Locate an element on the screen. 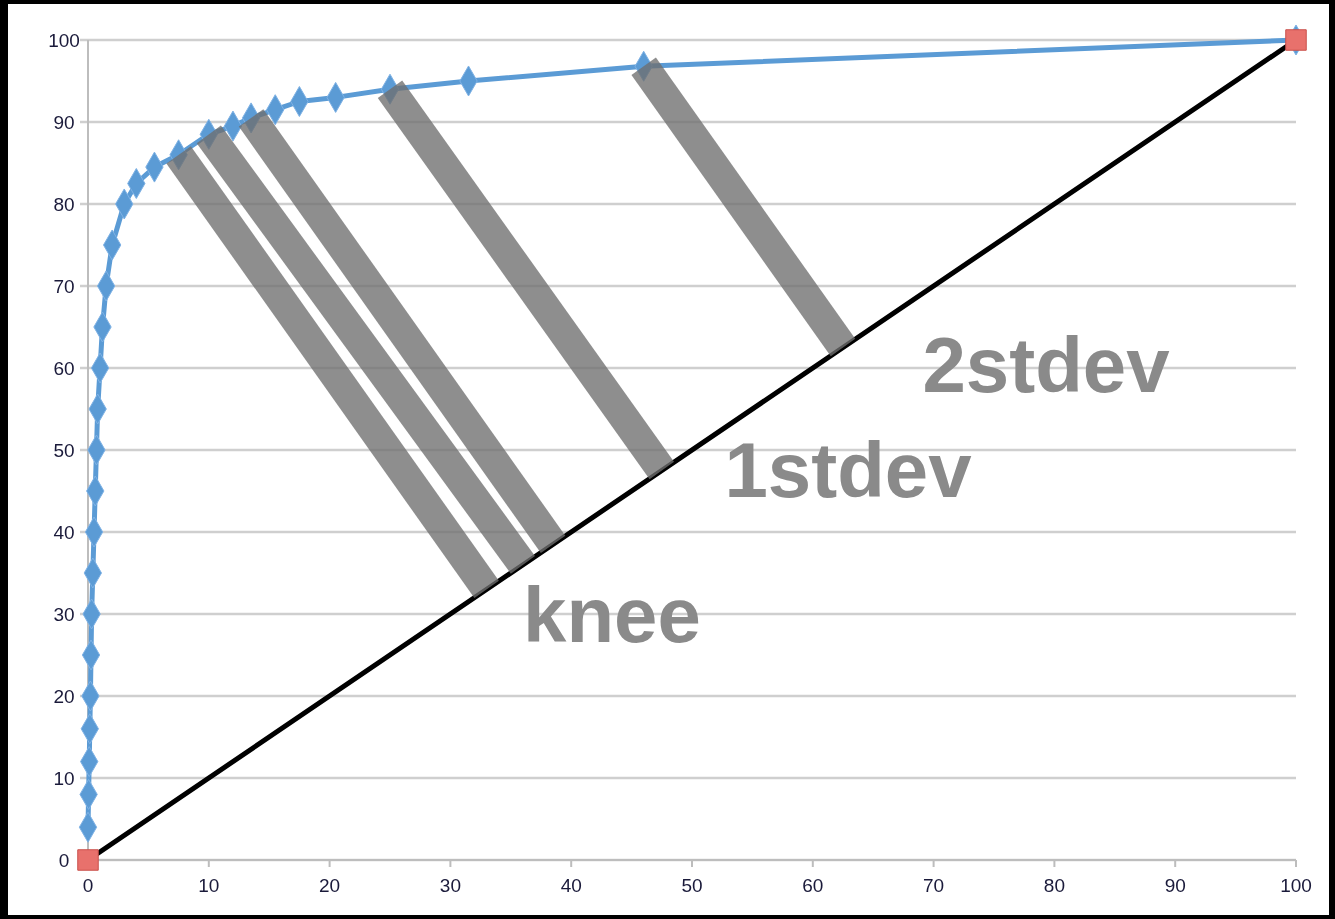 The height and width of the screenshot is (919, 1335). x-tick-label: 100 is located at coordinates (1296, 885).